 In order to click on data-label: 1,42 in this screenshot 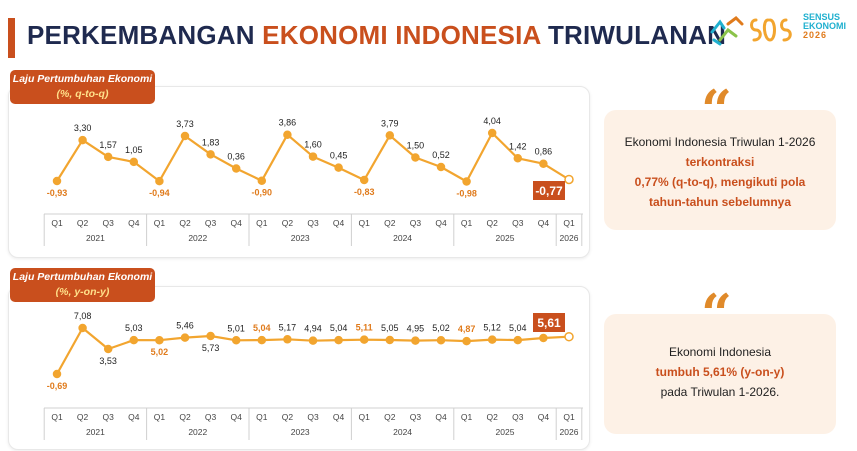, I will do `click(518, 146)`.